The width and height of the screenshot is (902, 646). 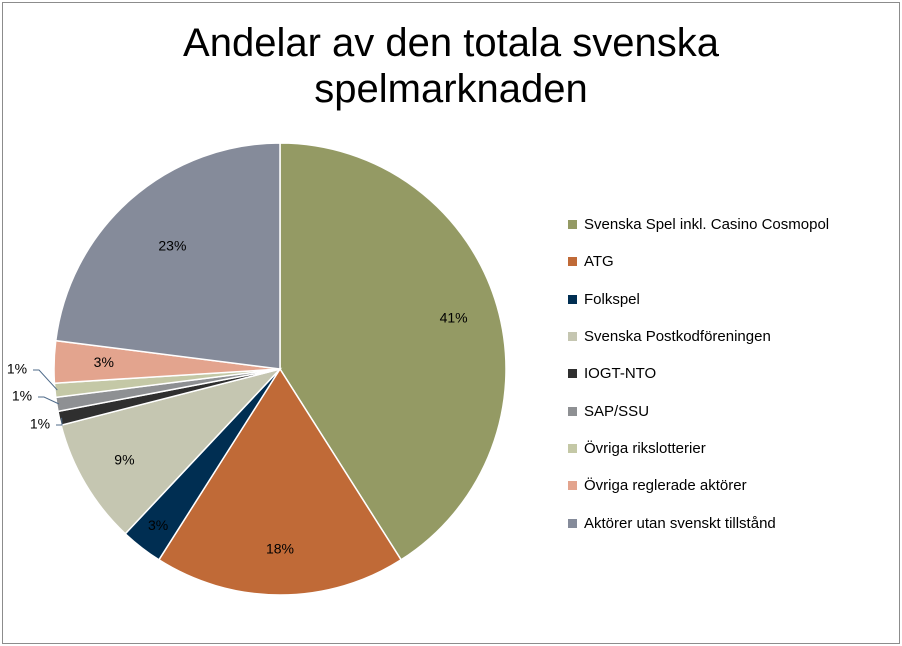 What do you see at coordinates (617, 411) in the screenshot?
I see `legend-label: SAP/SSU` at bounding box center [617, 411].